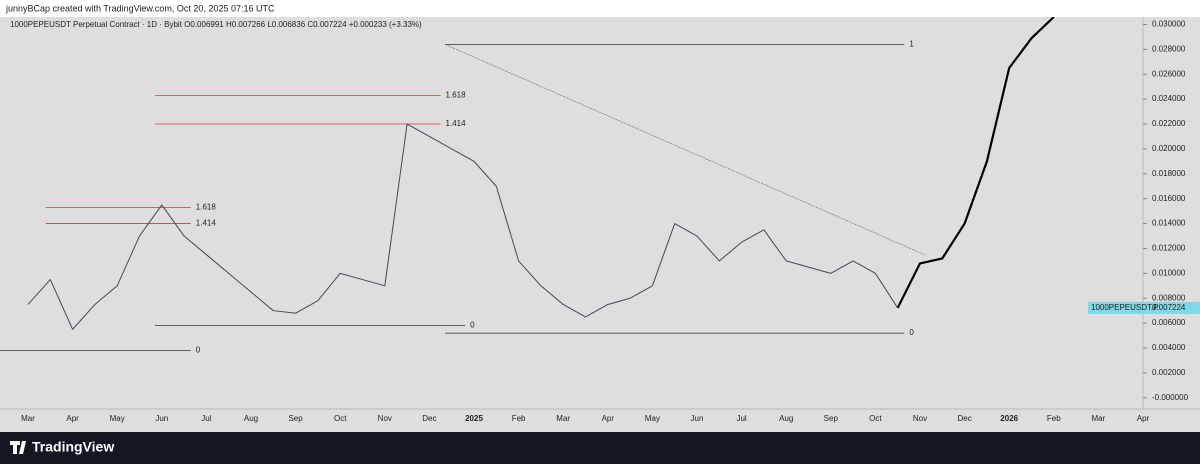  I want to click on y-tick-label: 0.018000, so click(1169, 173).